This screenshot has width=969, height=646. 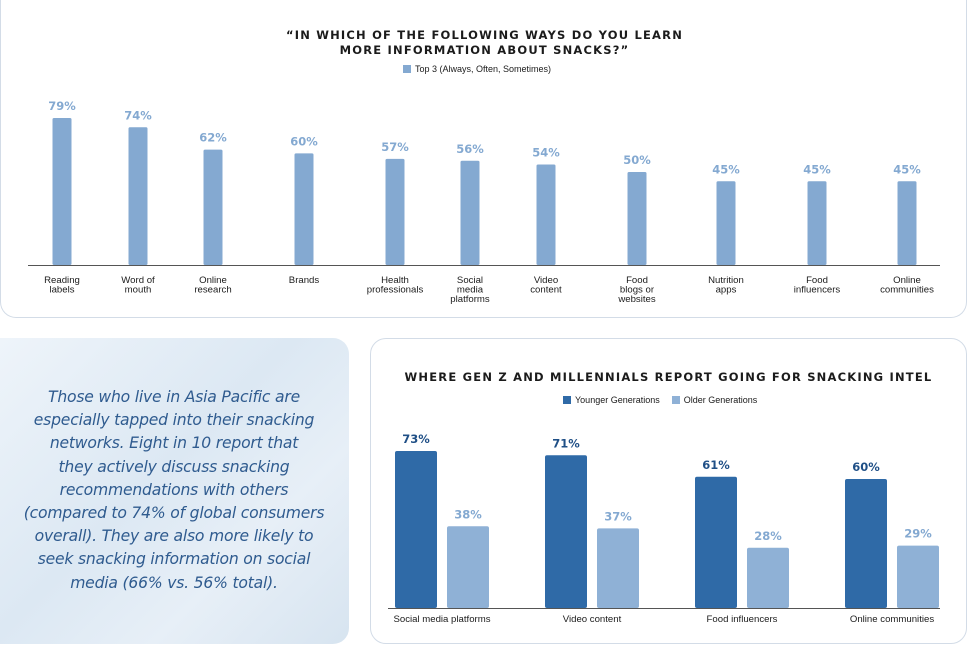 What do you see at coordinates (470, 299) in the screenshot?
I see `category-label: platforms` at bounding box center [470, 299].